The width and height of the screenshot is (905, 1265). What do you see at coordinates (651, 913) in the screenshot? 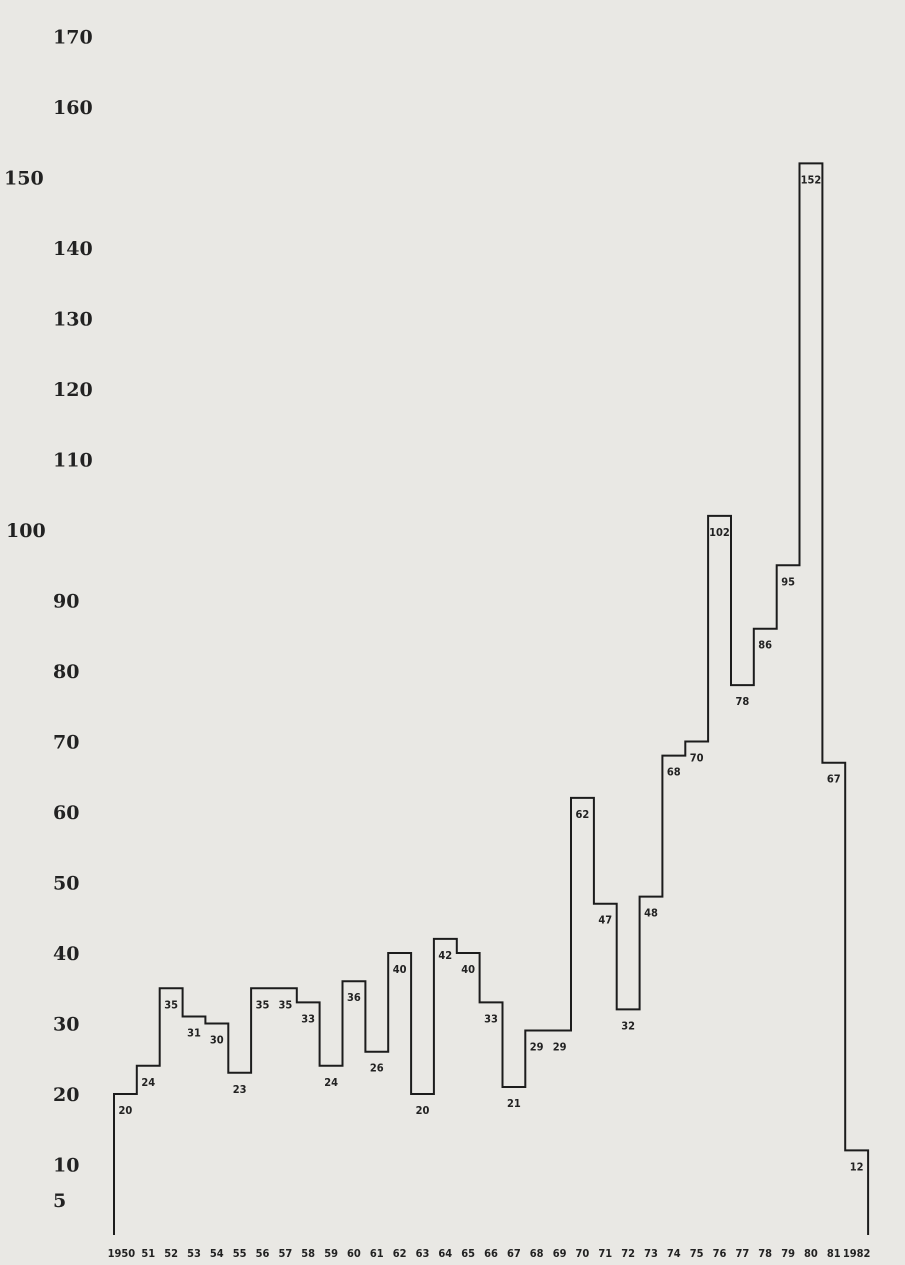
I see `data-label: 48` at bounding box center [651, 913].